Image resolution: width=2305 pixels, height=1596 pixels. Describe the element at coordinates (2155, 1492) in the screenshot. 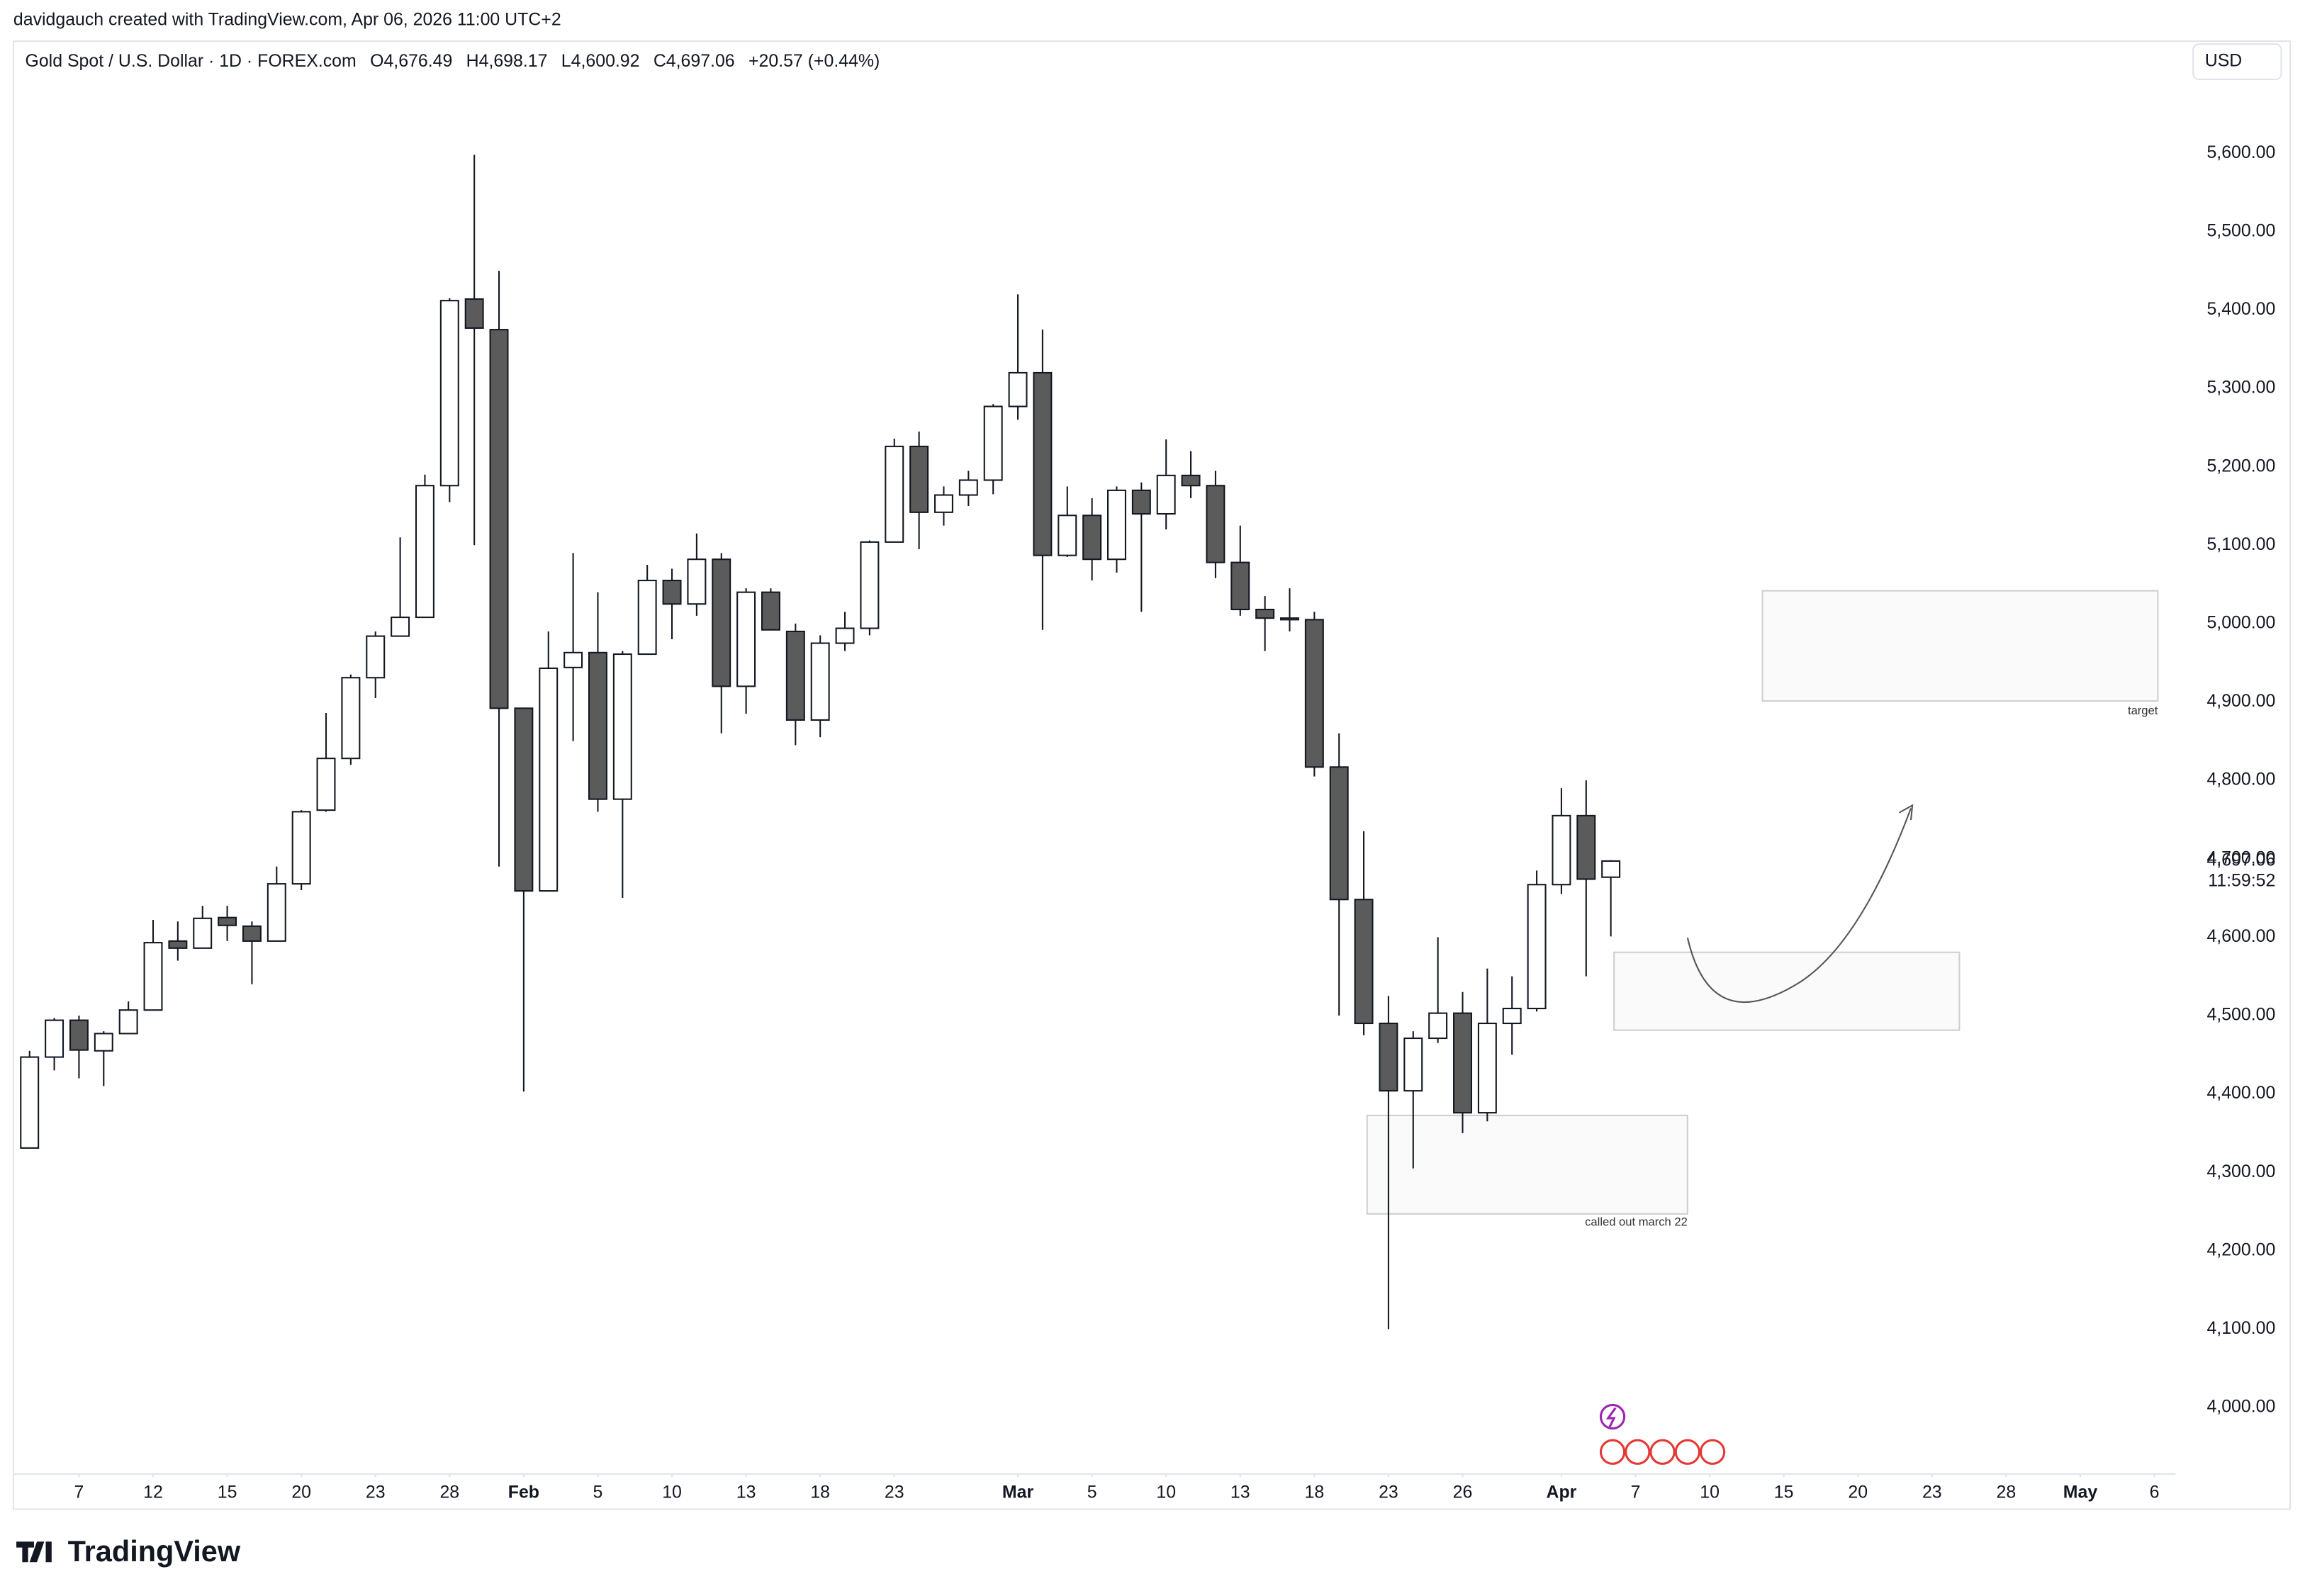

I see `x-tick-label: 6` at that location.